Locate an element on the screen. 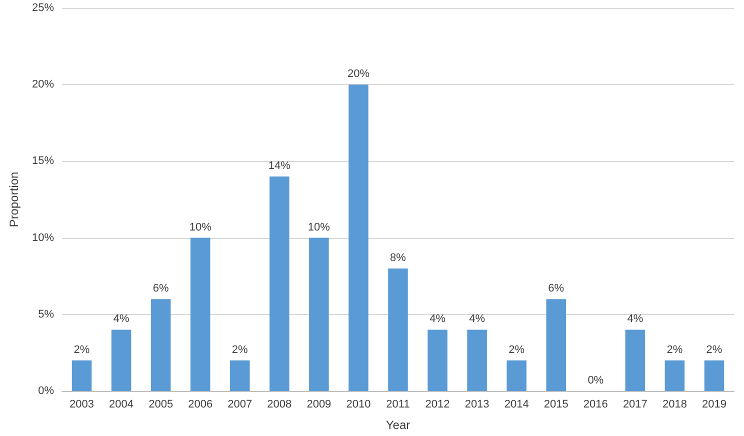 This screenshot has width=744, height=436. x-tick-label: 2003 is located at coordinates (82, 404).